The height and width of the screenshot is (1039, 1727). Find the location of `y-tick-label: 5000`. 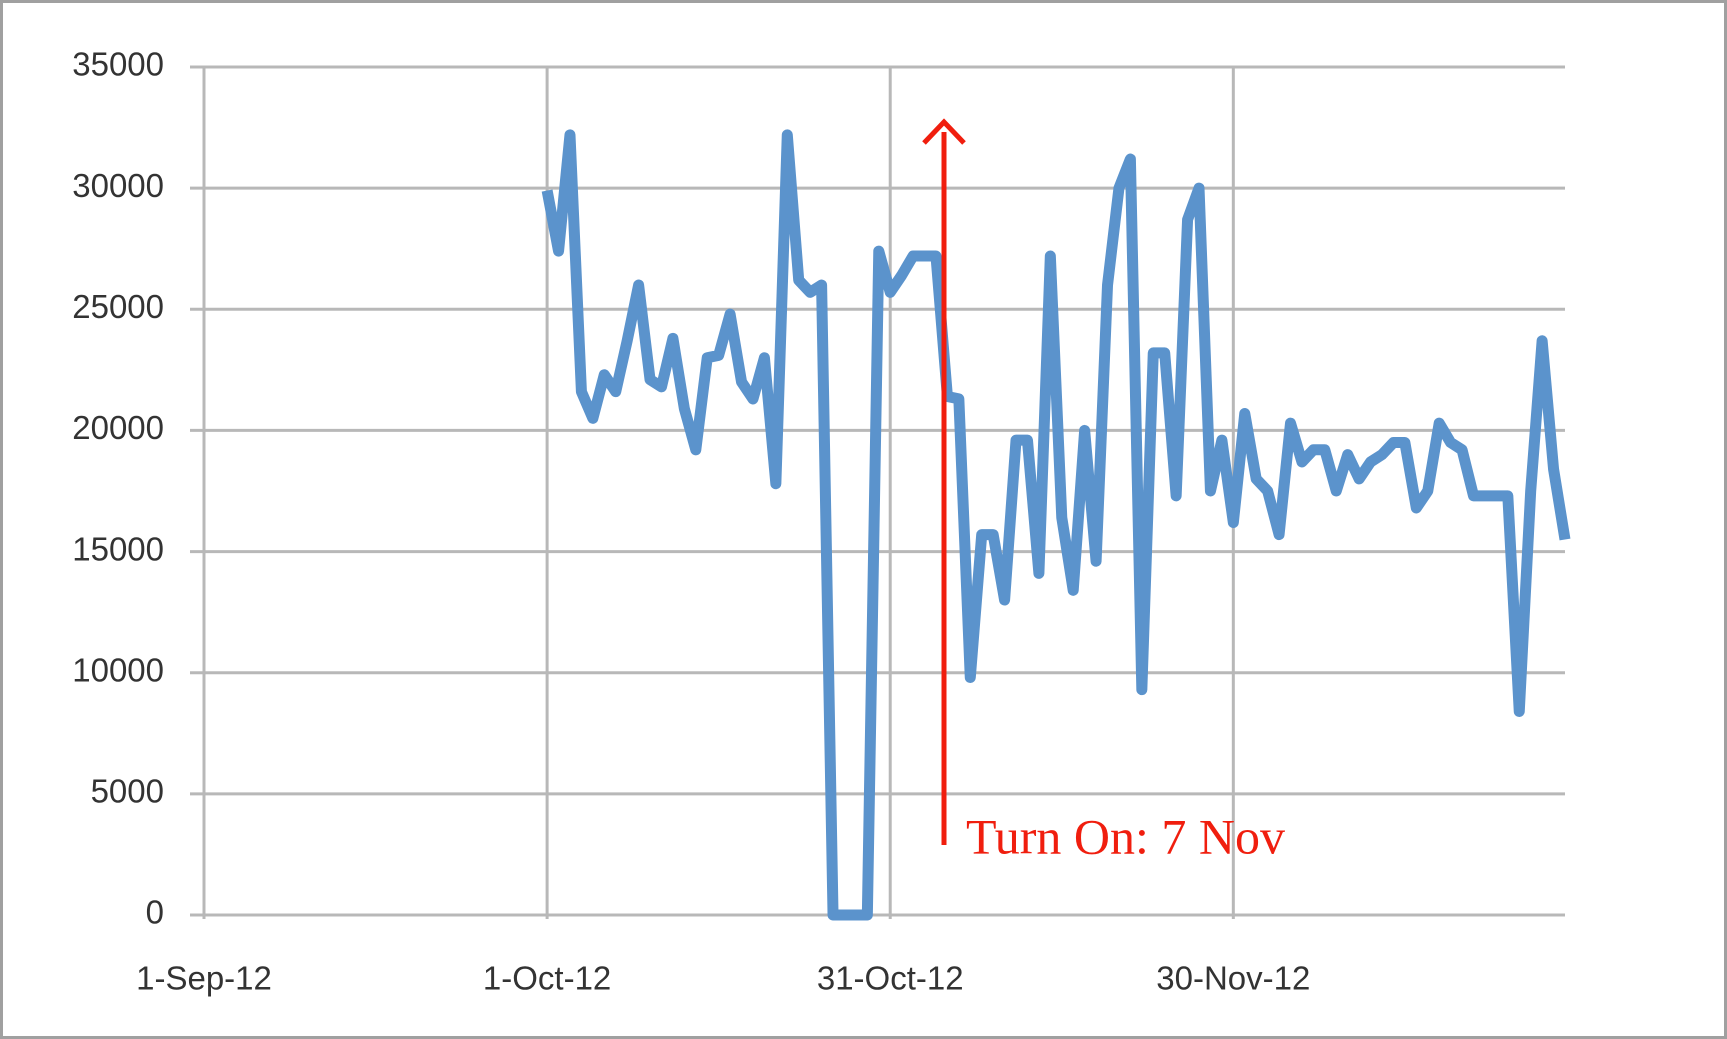

y-tick-label: 5000 is located at coordinates (127, 791).